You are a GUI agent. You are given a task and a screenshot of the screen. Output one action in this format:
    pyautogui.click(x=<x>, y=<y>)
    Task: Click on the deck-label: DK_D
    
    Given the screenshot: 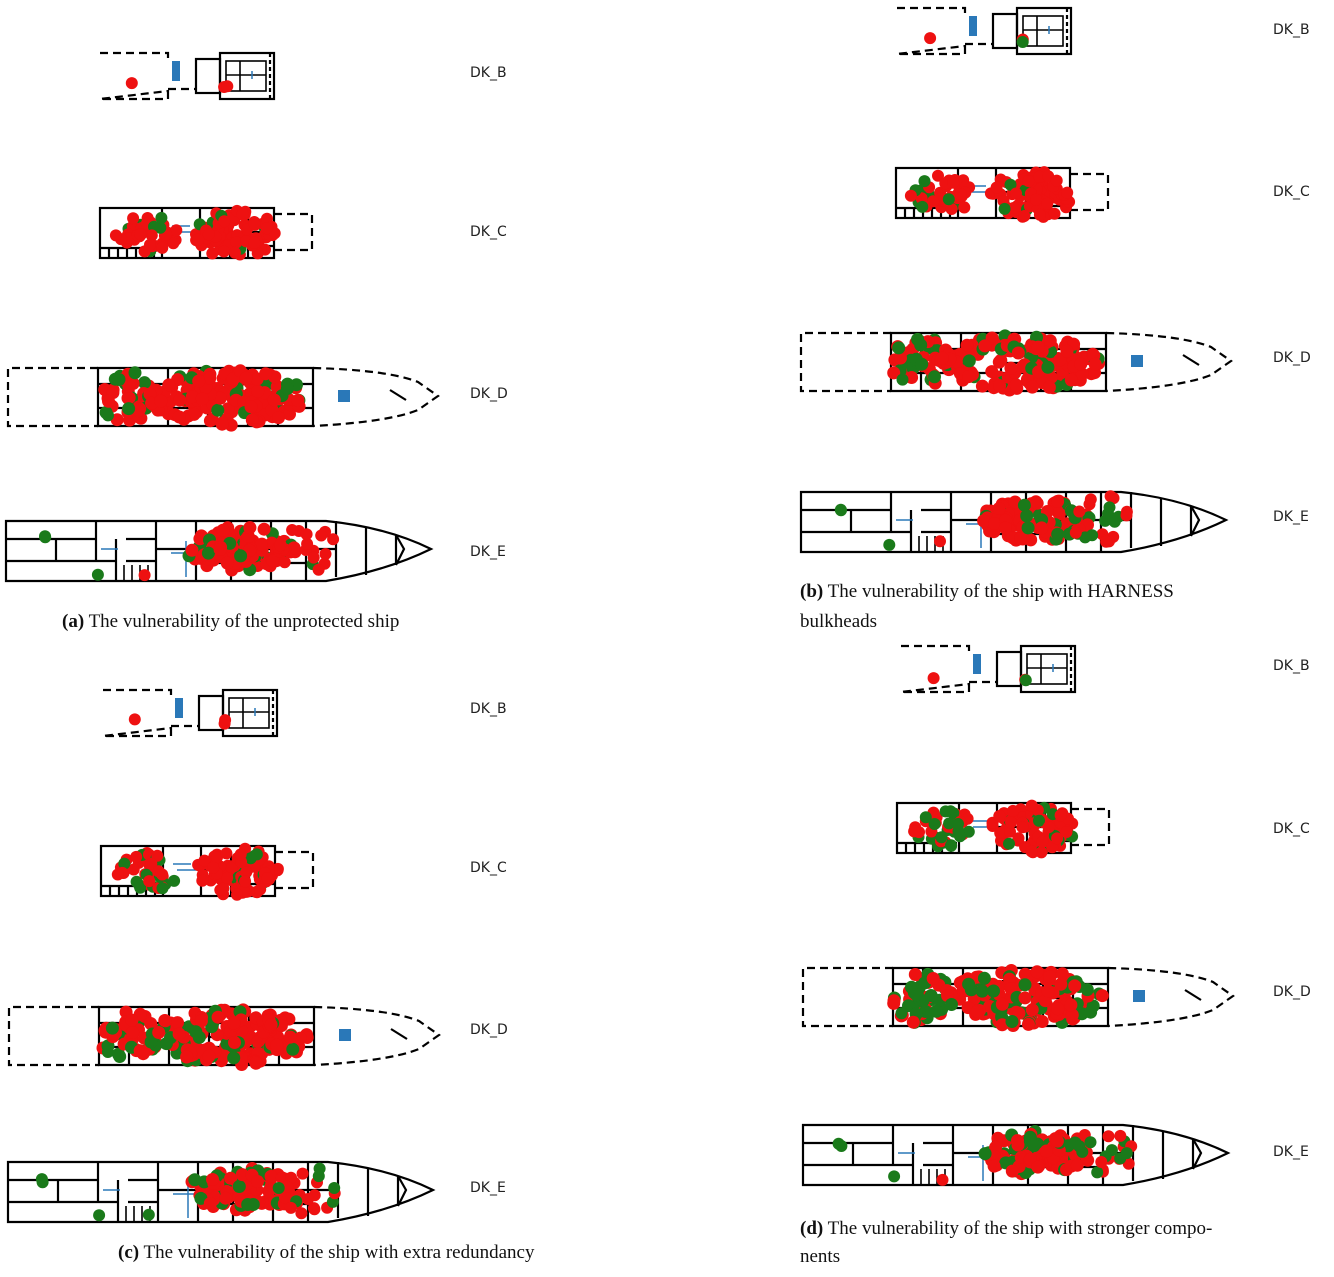 What is the action you would take?
    pyautogui.click(x=489, y=394)
    